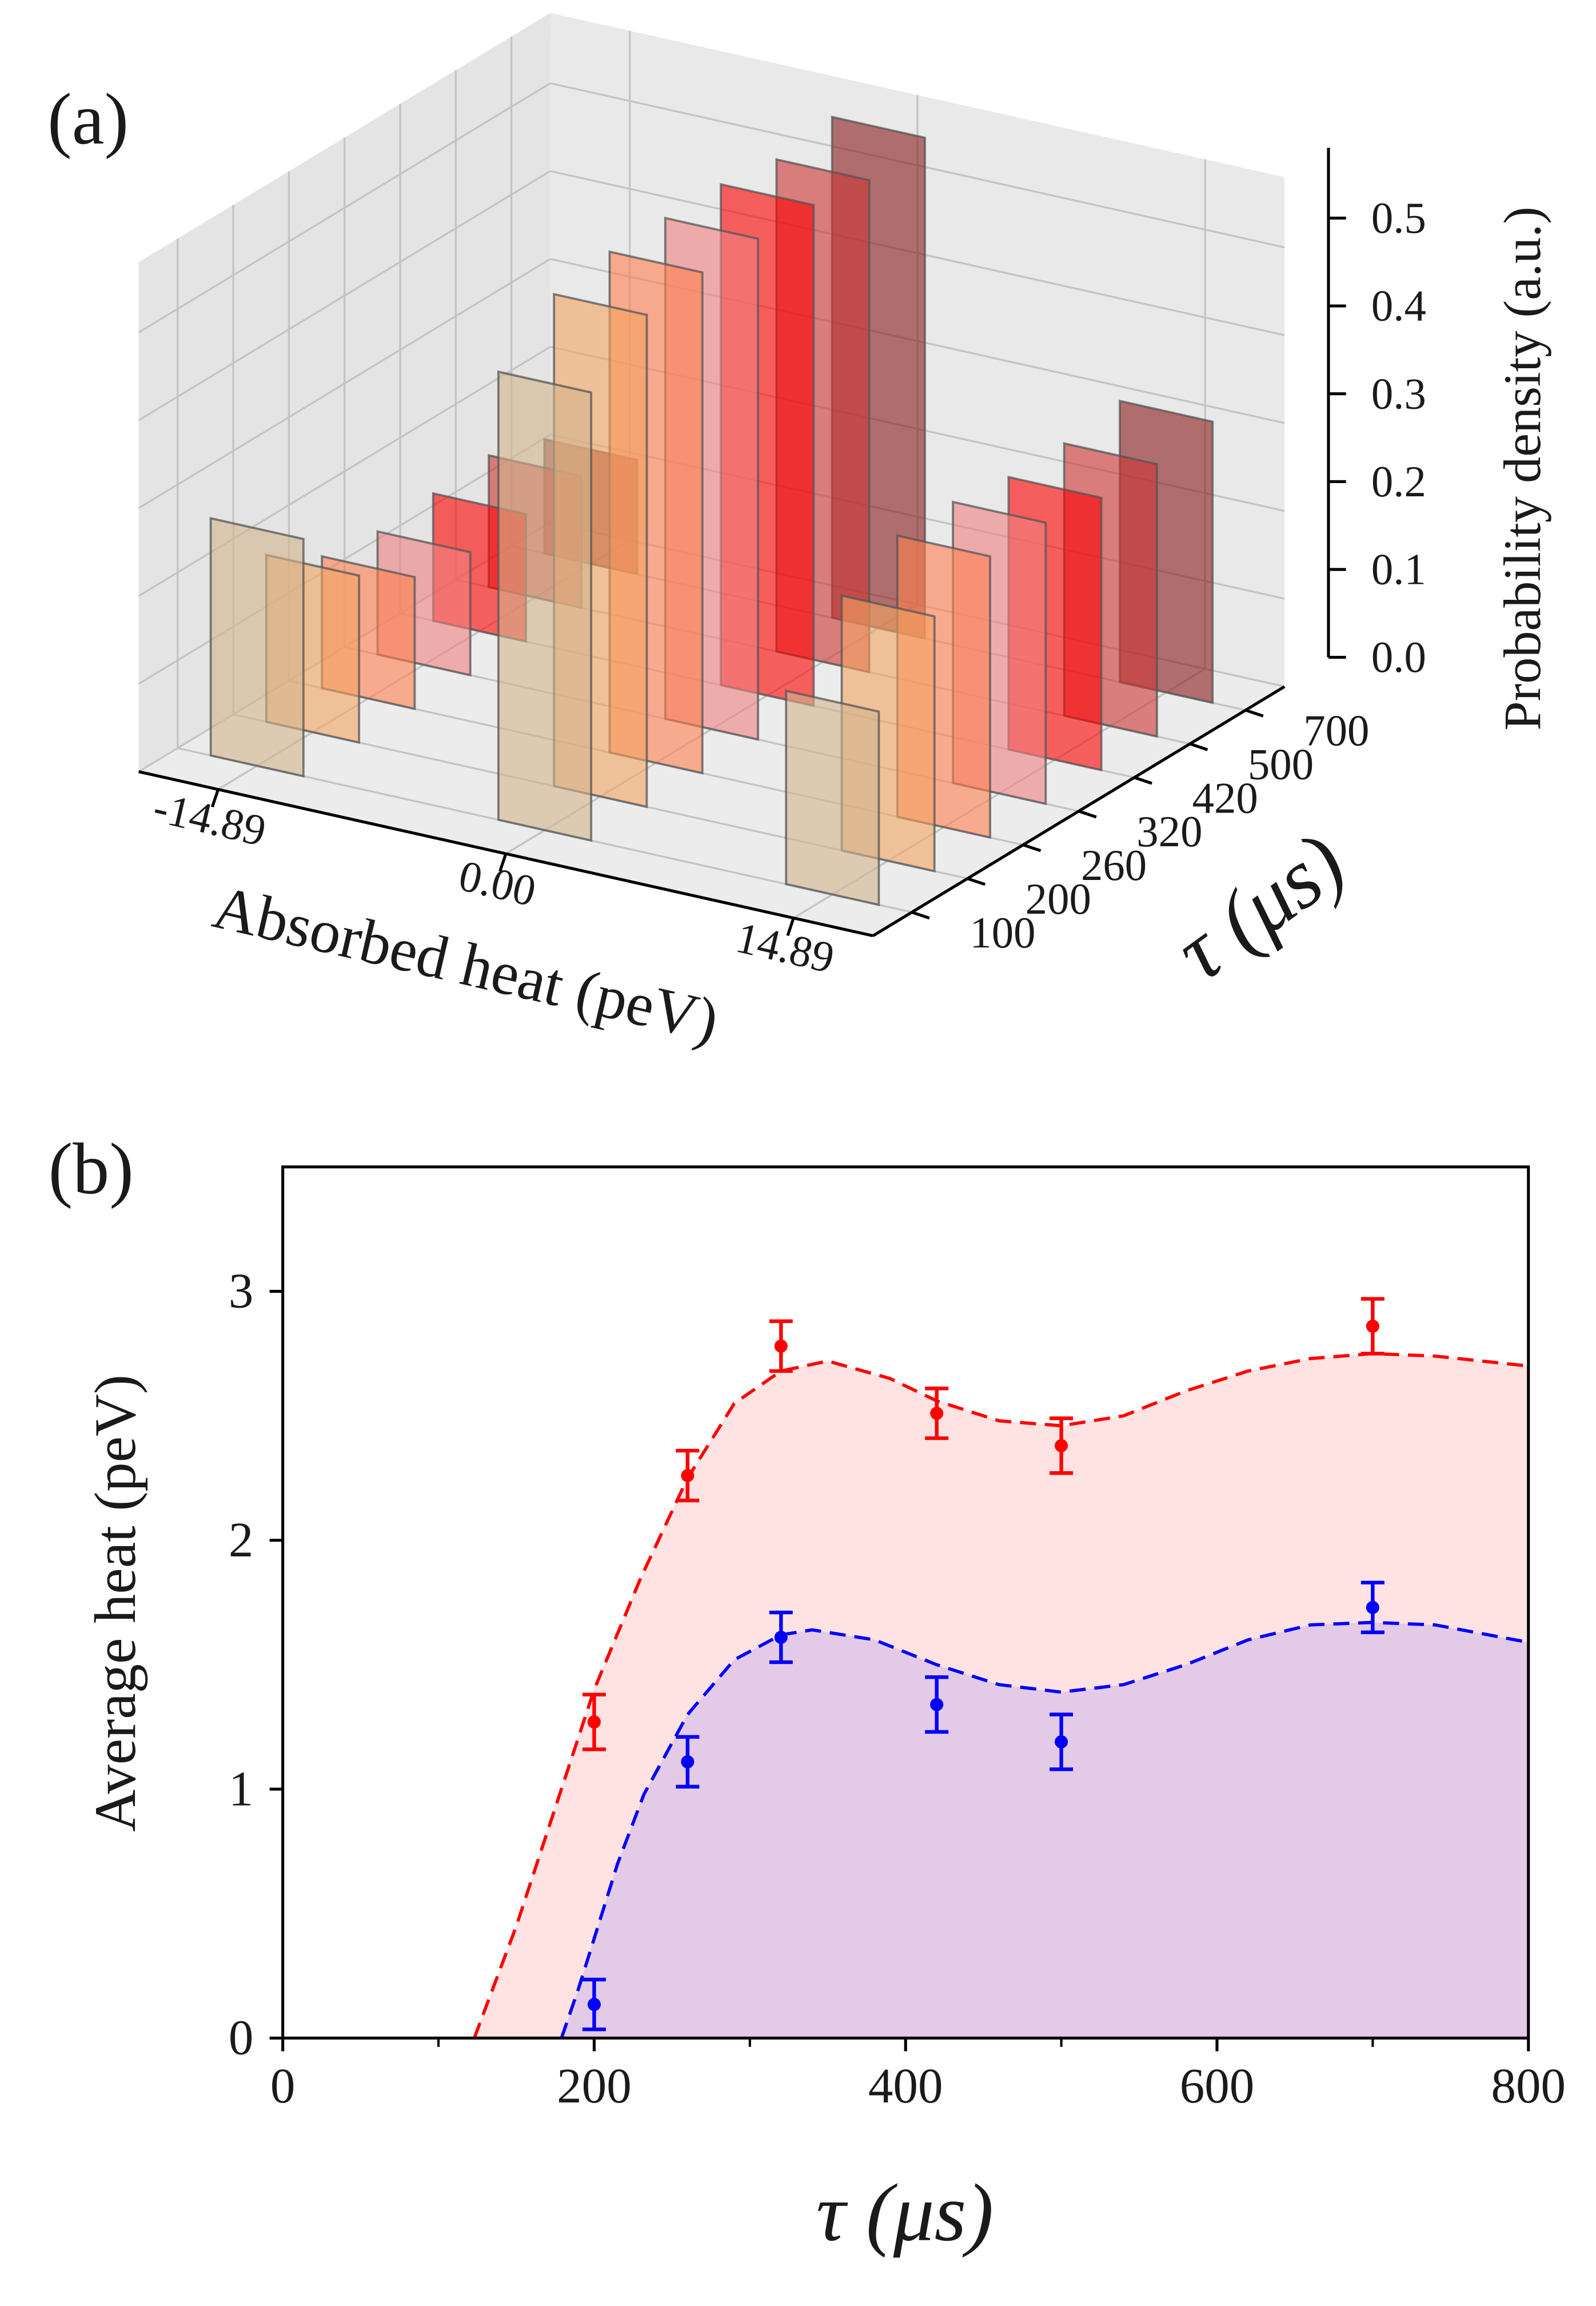 The height and width of the screenshot is (2306, 1596). Describe the element at coordinates (1522, 468) in the screenshot. I see `z-axis-label: Probability density (a.u.)` at that location.